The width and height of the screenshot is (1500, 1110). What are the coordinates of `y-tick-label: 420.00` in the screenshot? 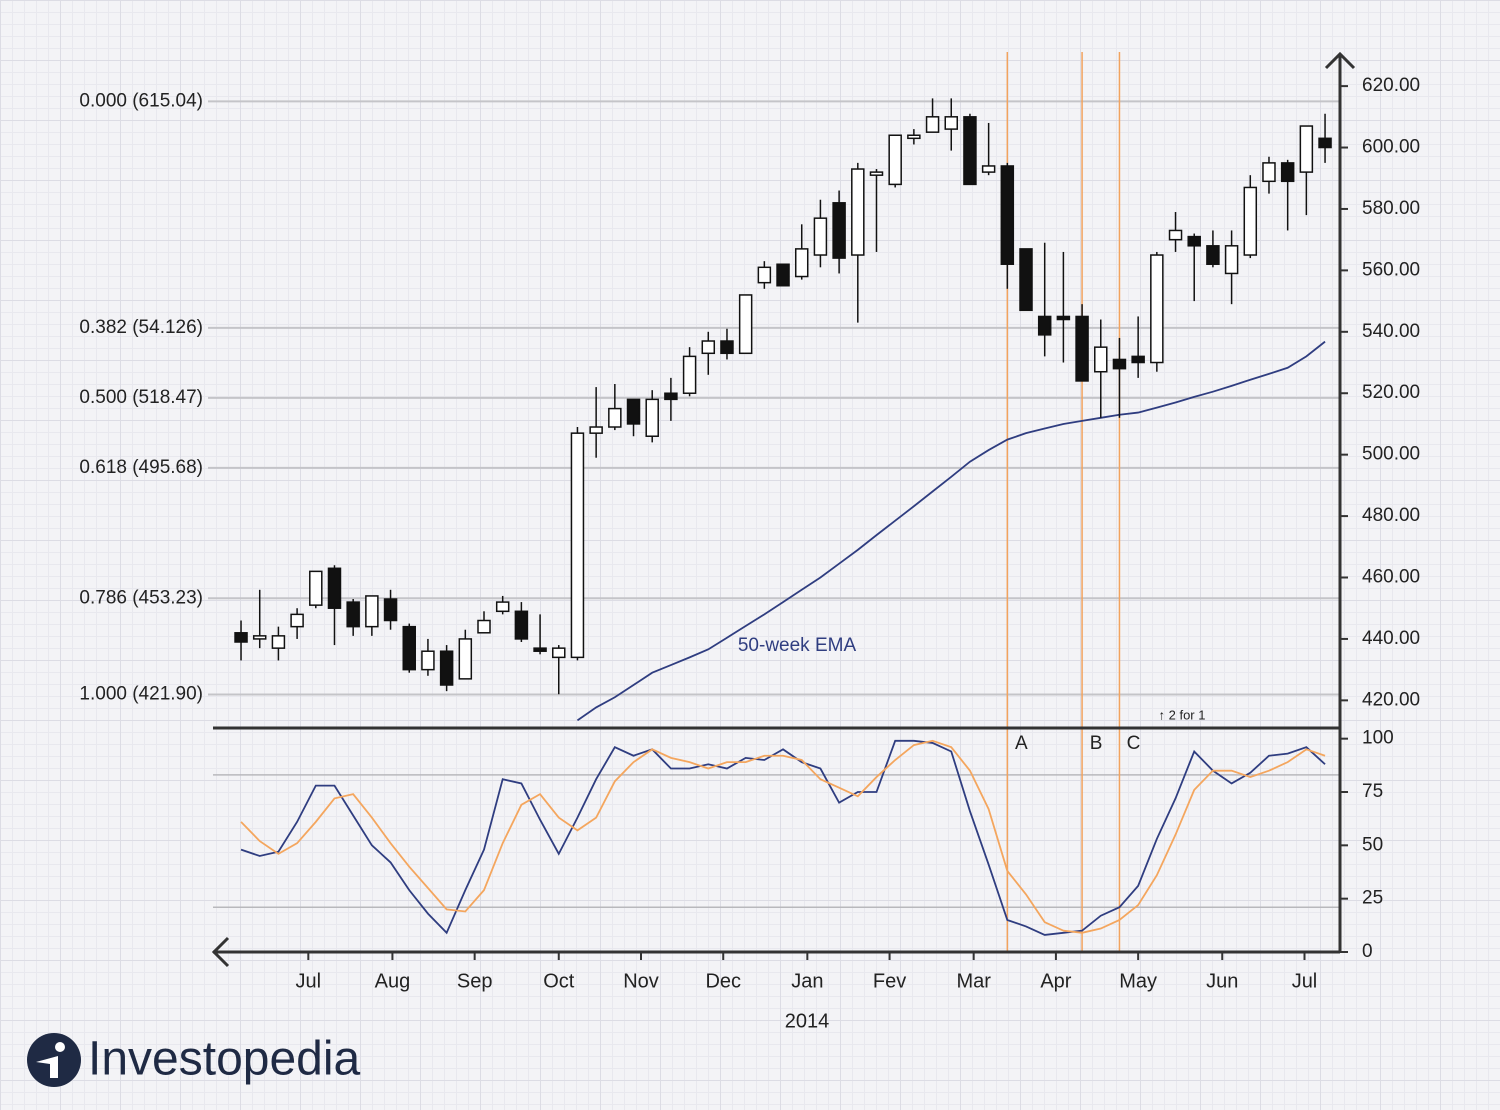 It's located at (1391, 699).